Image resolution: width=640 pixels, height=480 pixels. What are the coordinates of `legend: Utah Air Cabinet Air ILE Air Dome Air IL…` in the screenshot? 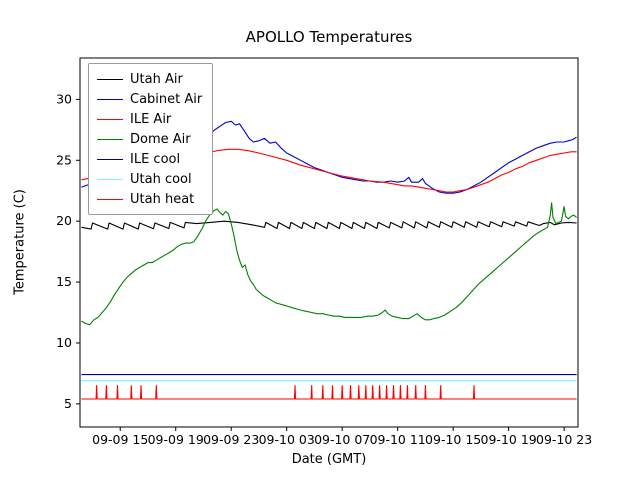 It's located at (151, 139).